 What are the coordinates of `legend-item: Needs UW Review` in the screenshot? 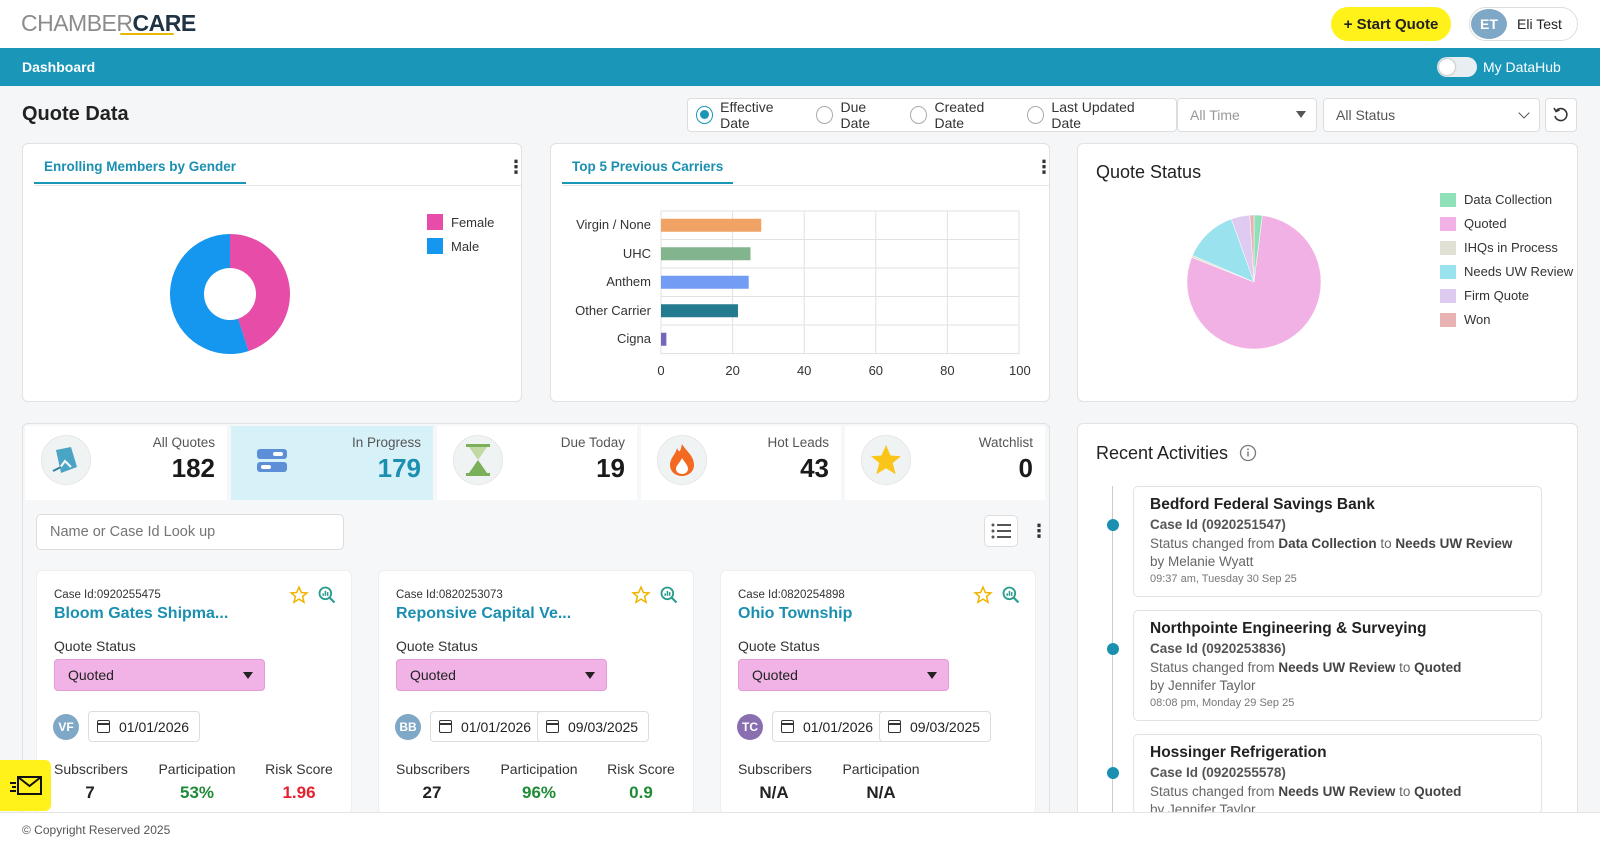 It's located at (1506, 271).